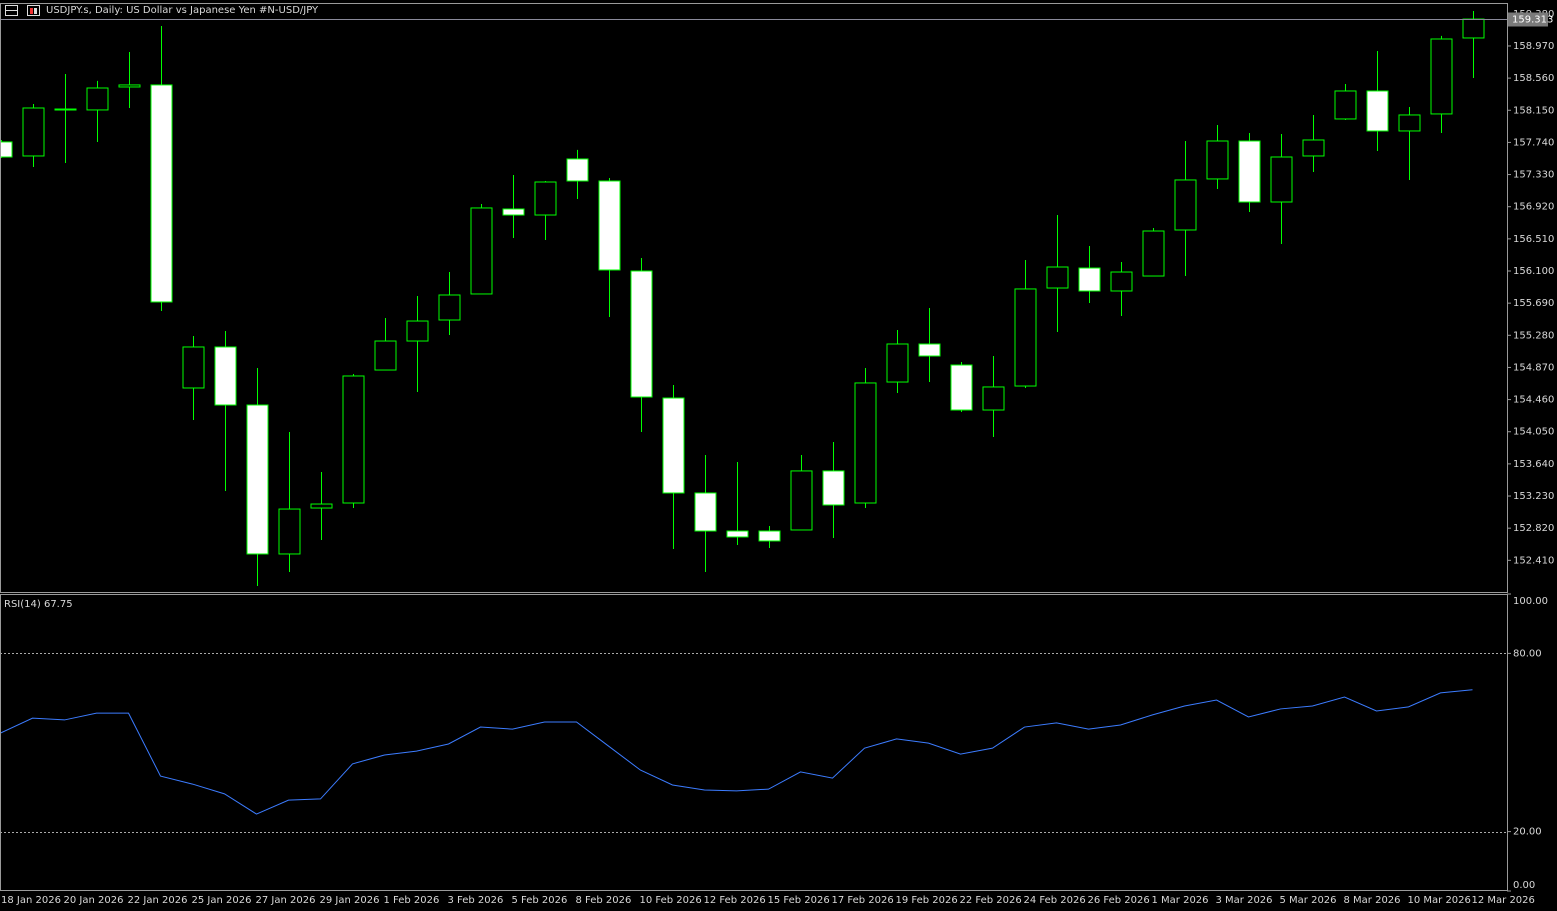 Image resolution: width=1557 pixels, height=911 pixels. Describe the element at coordinates (1372, 900) in the screenshot. I see `x-tick-label: 8 Mar 2026` at that location.